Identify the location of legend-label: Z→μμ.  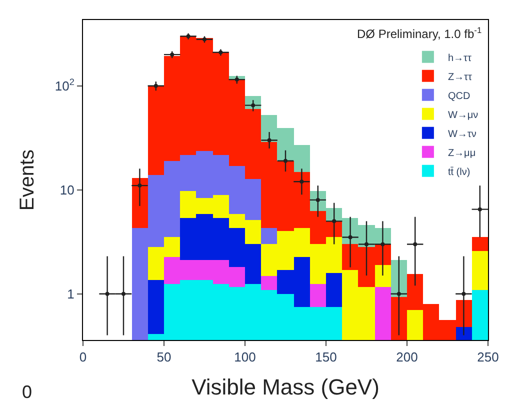
(462, 153).